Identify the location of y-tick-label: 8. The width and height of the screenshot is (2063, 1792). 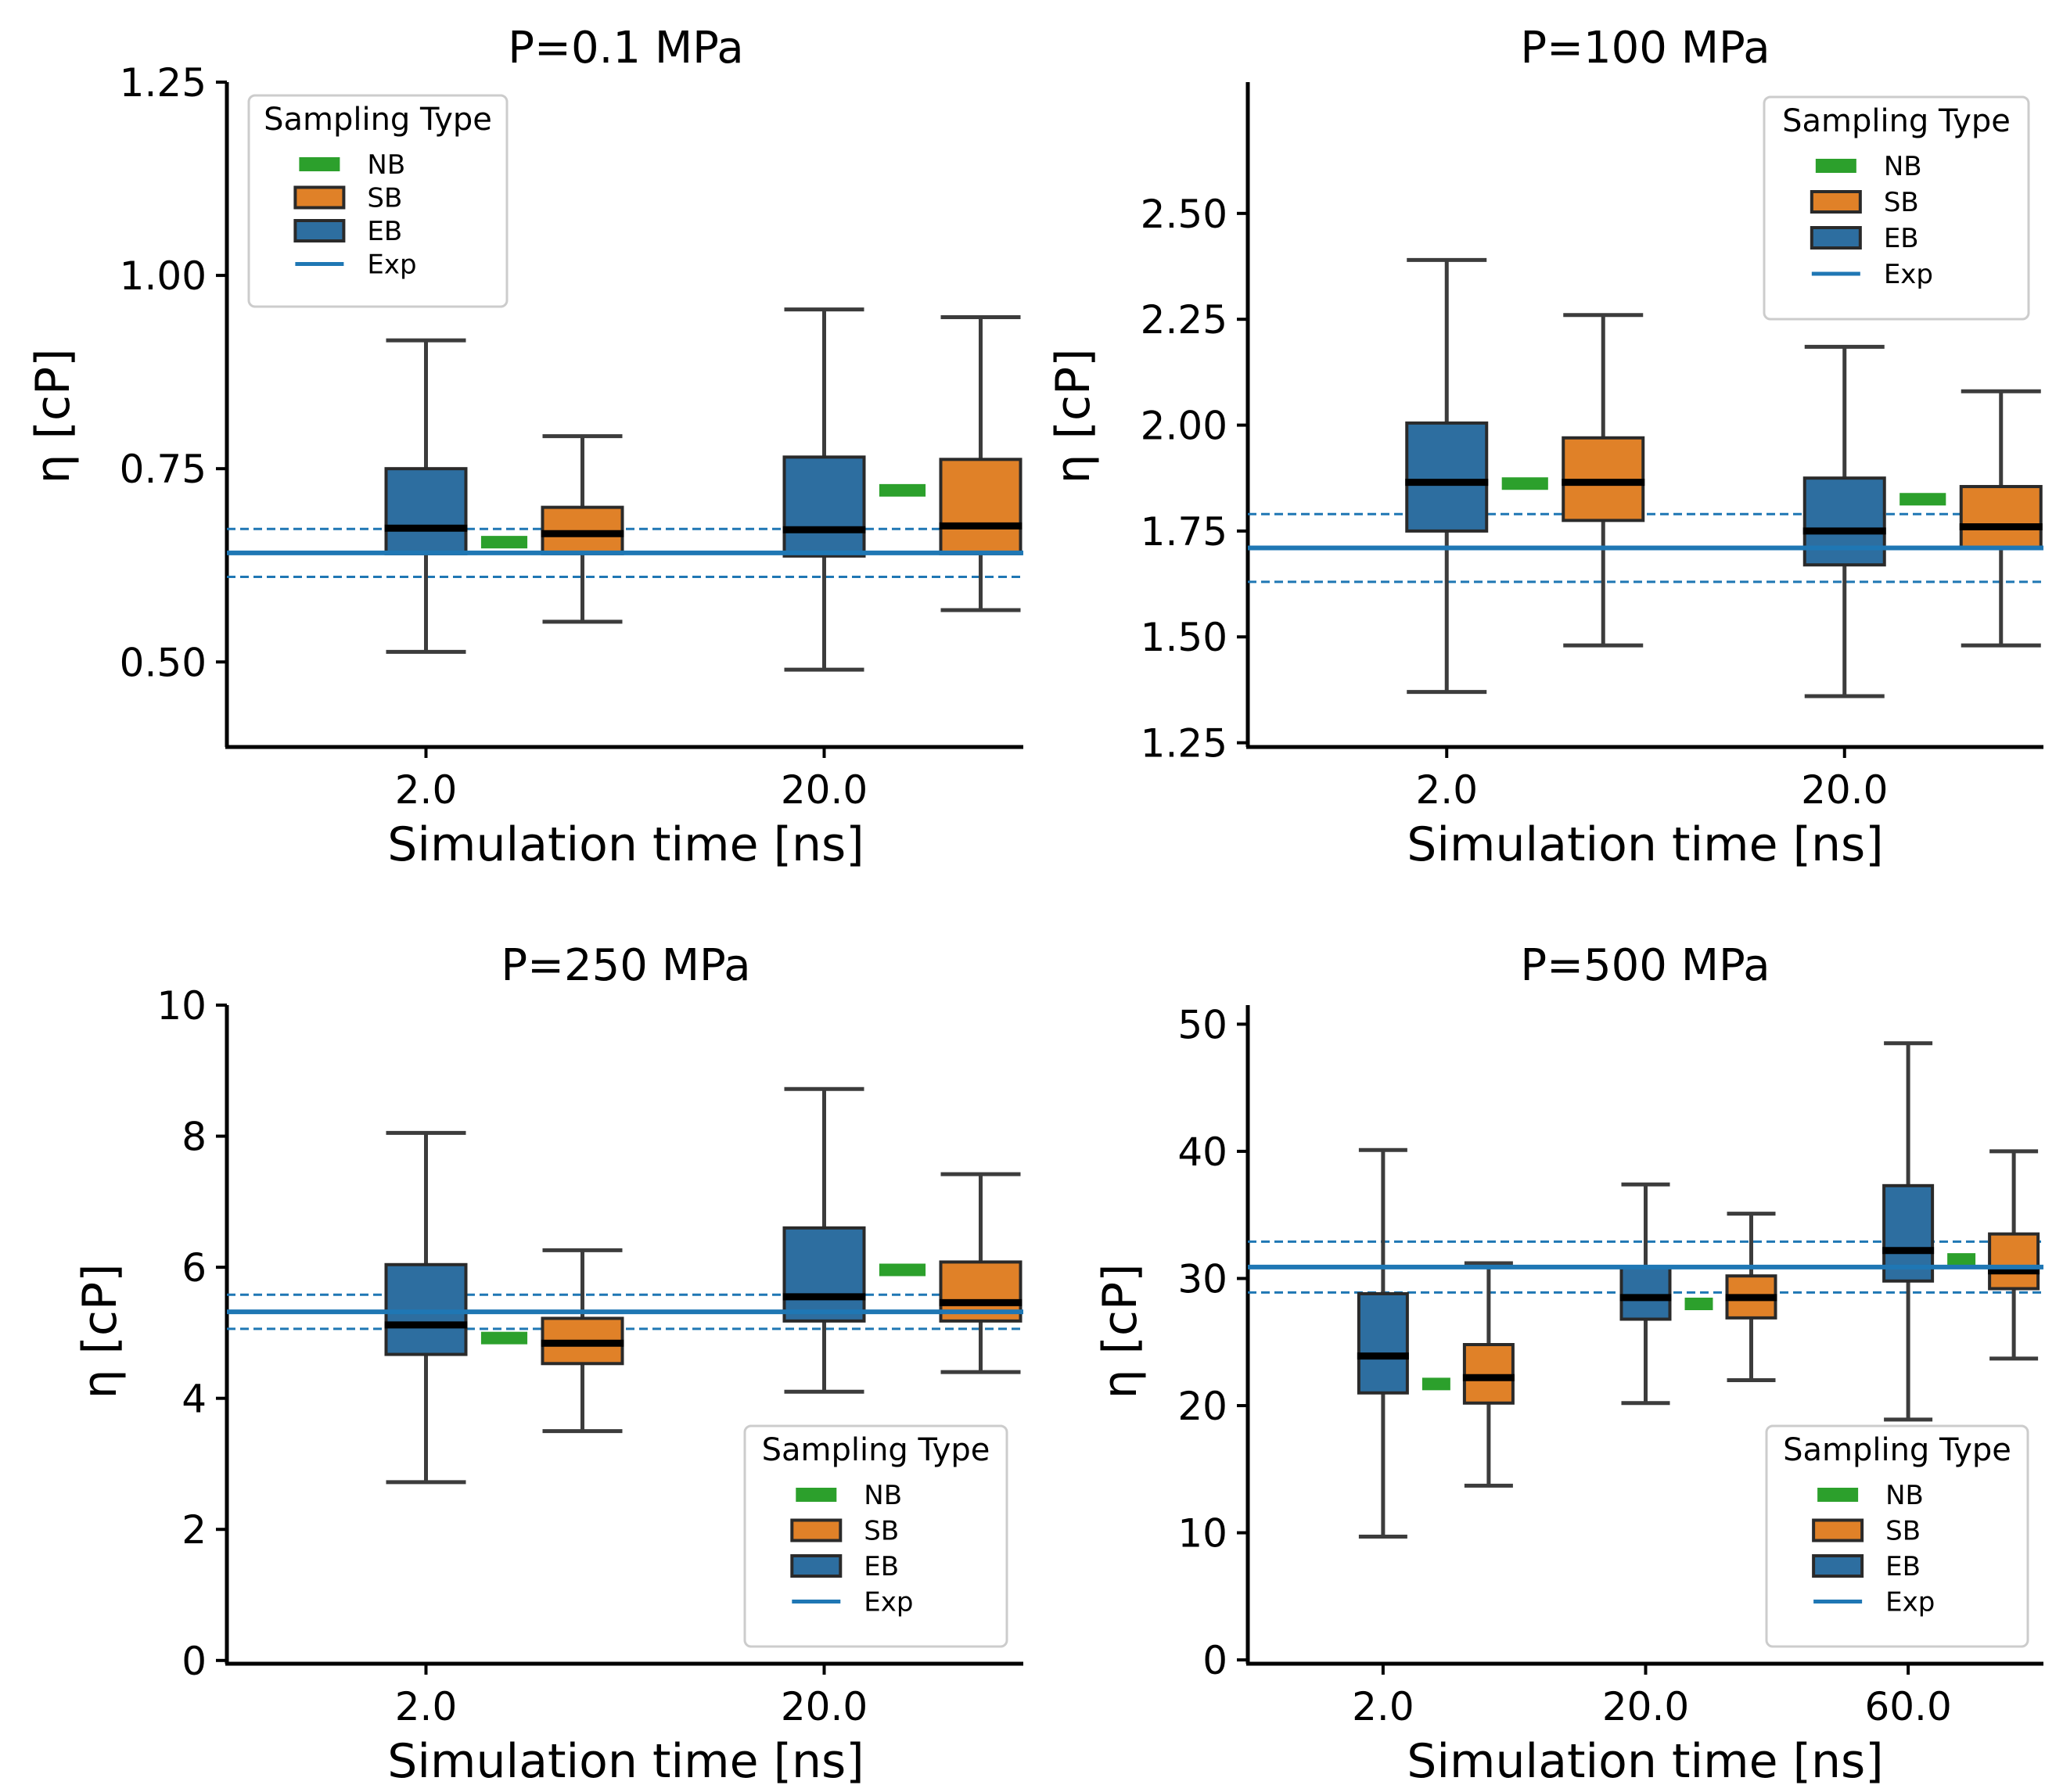
(194, 1137).